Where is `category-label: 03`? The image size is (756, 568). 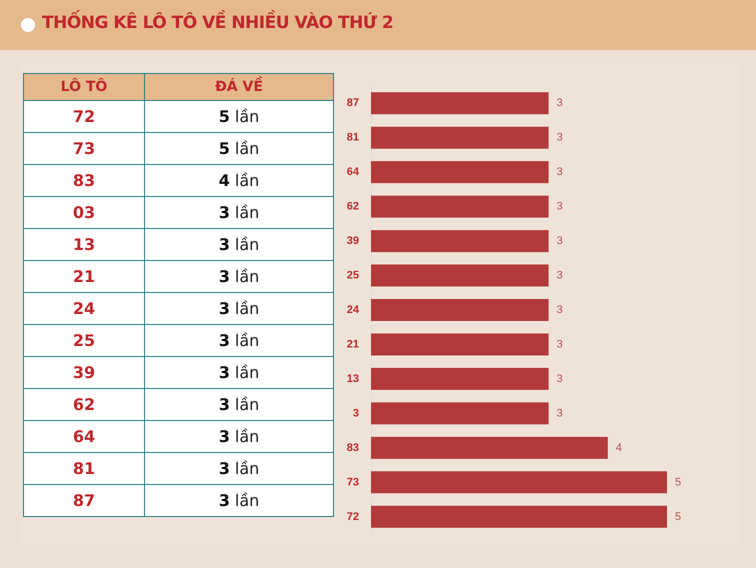
category-label: 03 is located at coordinates (84, 212).